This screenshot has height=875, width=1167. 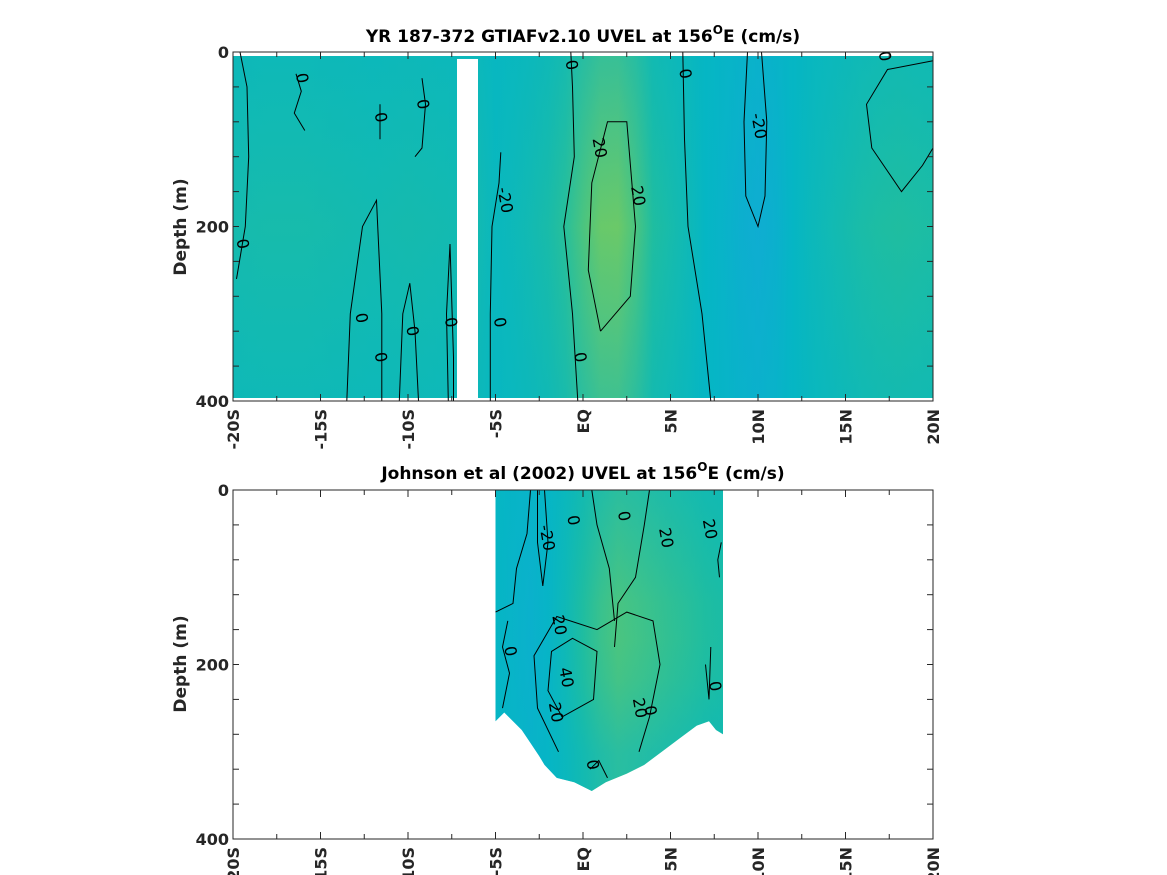 I want to click on velocity-field, so click(x=609, y=641).